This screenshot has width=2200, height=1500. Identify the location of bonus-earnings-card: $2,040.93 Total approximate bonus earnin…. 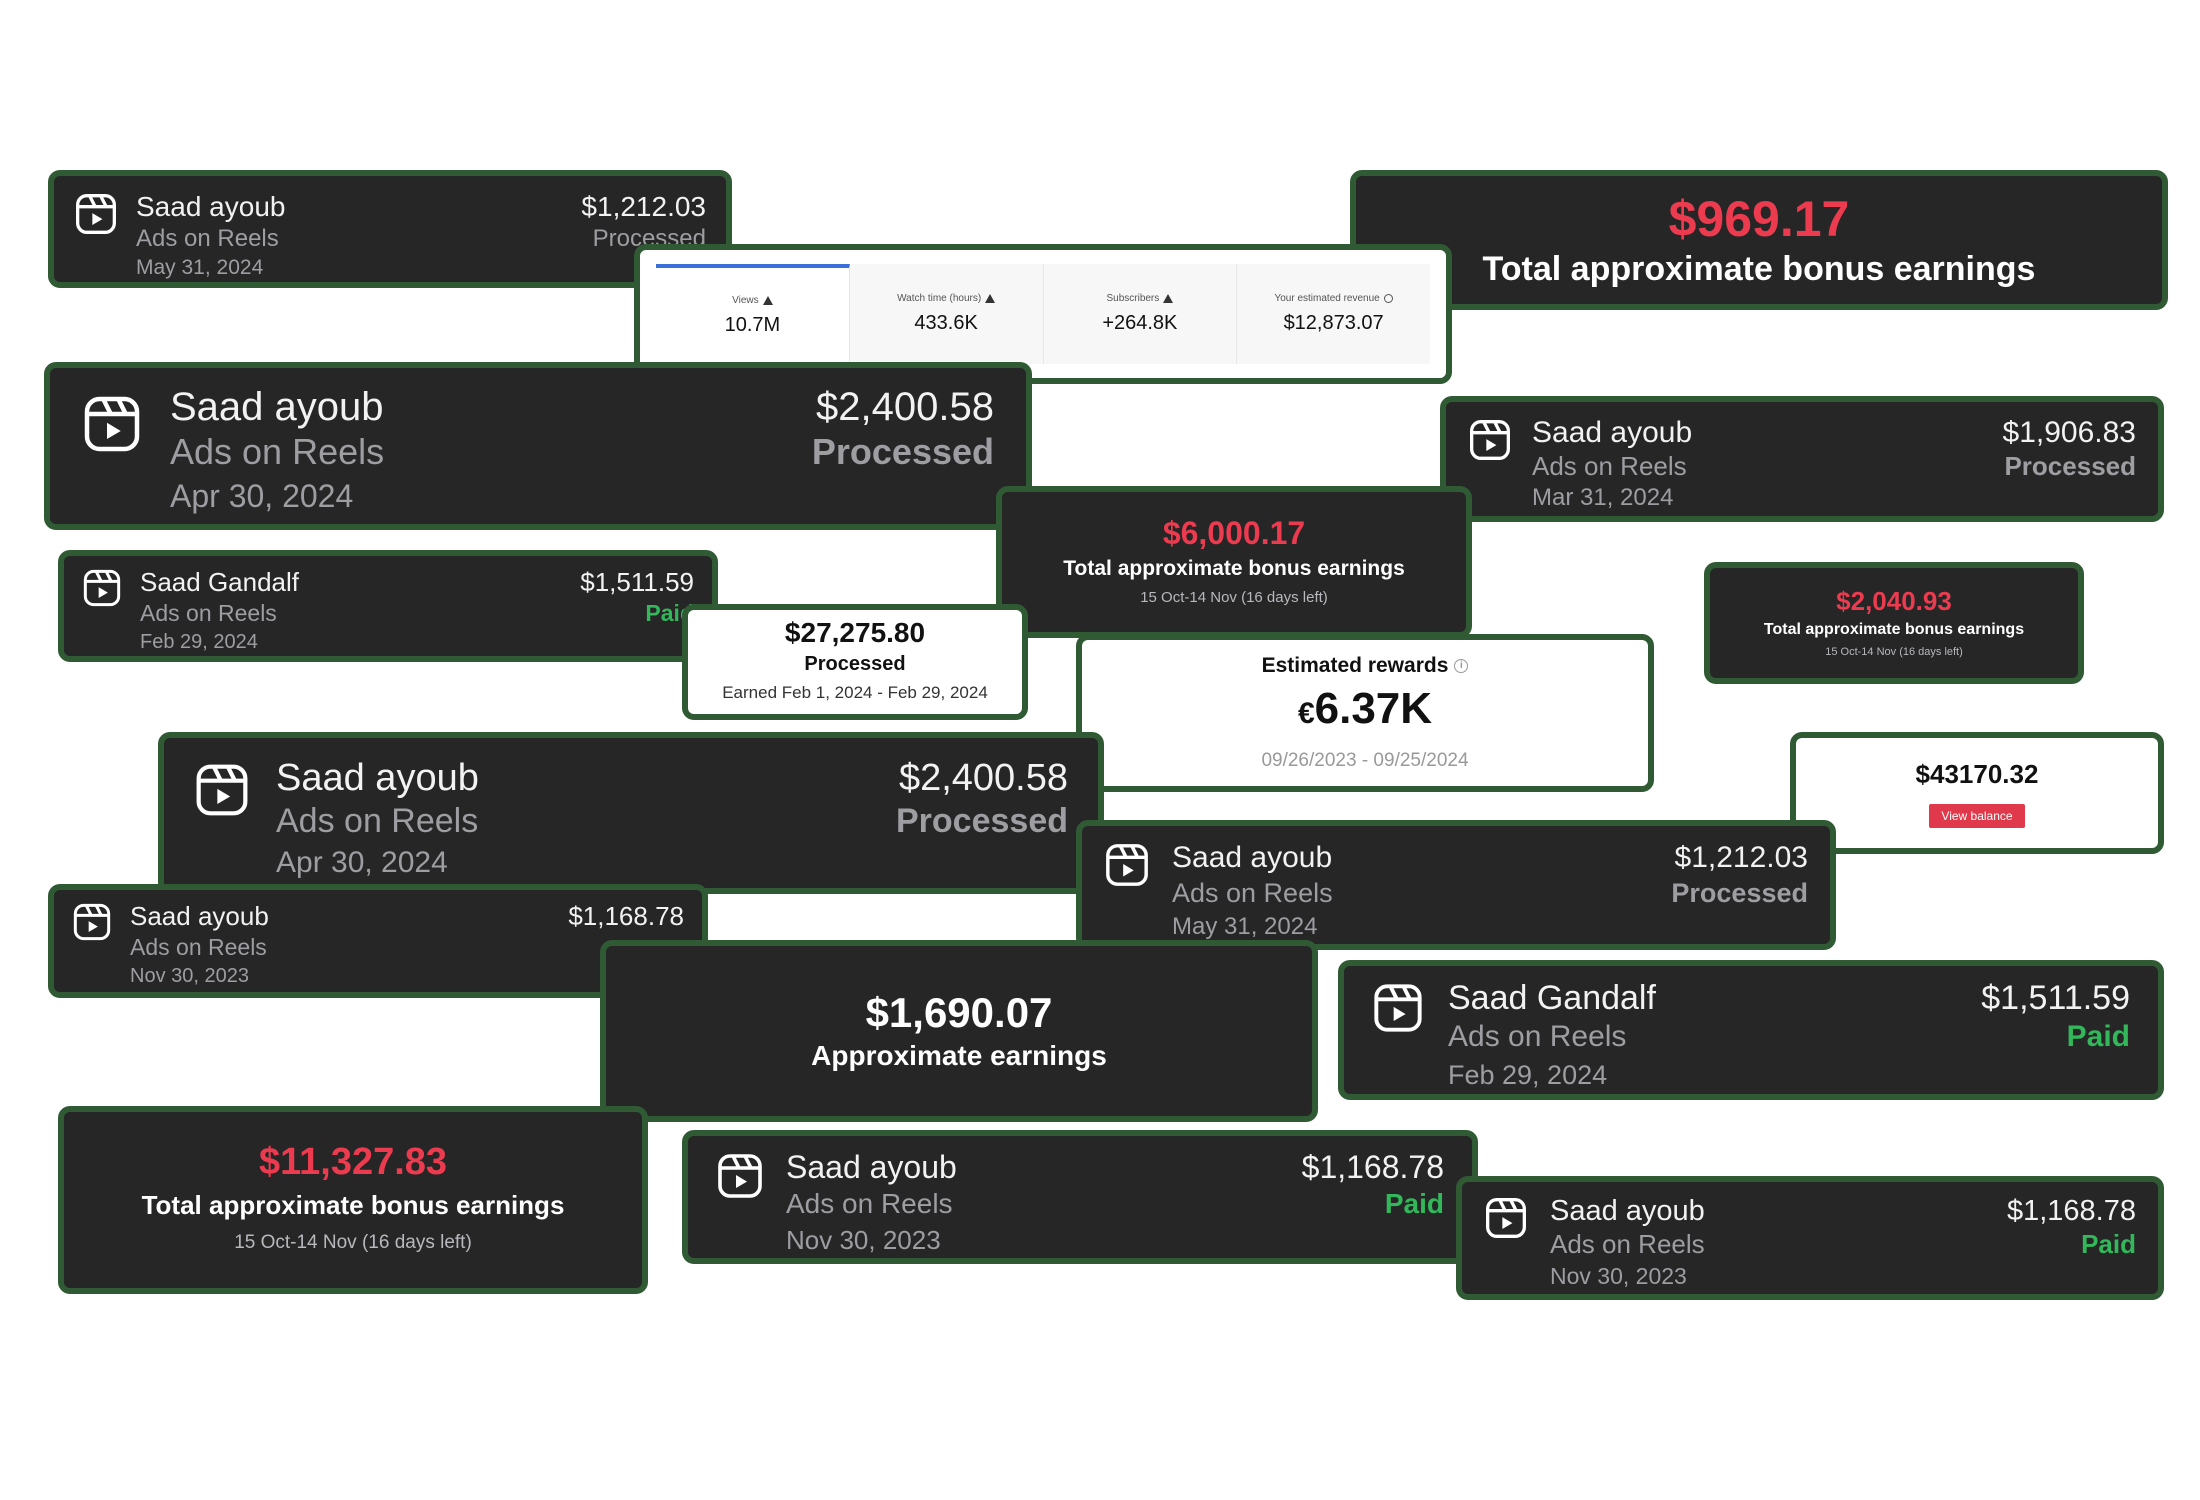
(1894, 623).